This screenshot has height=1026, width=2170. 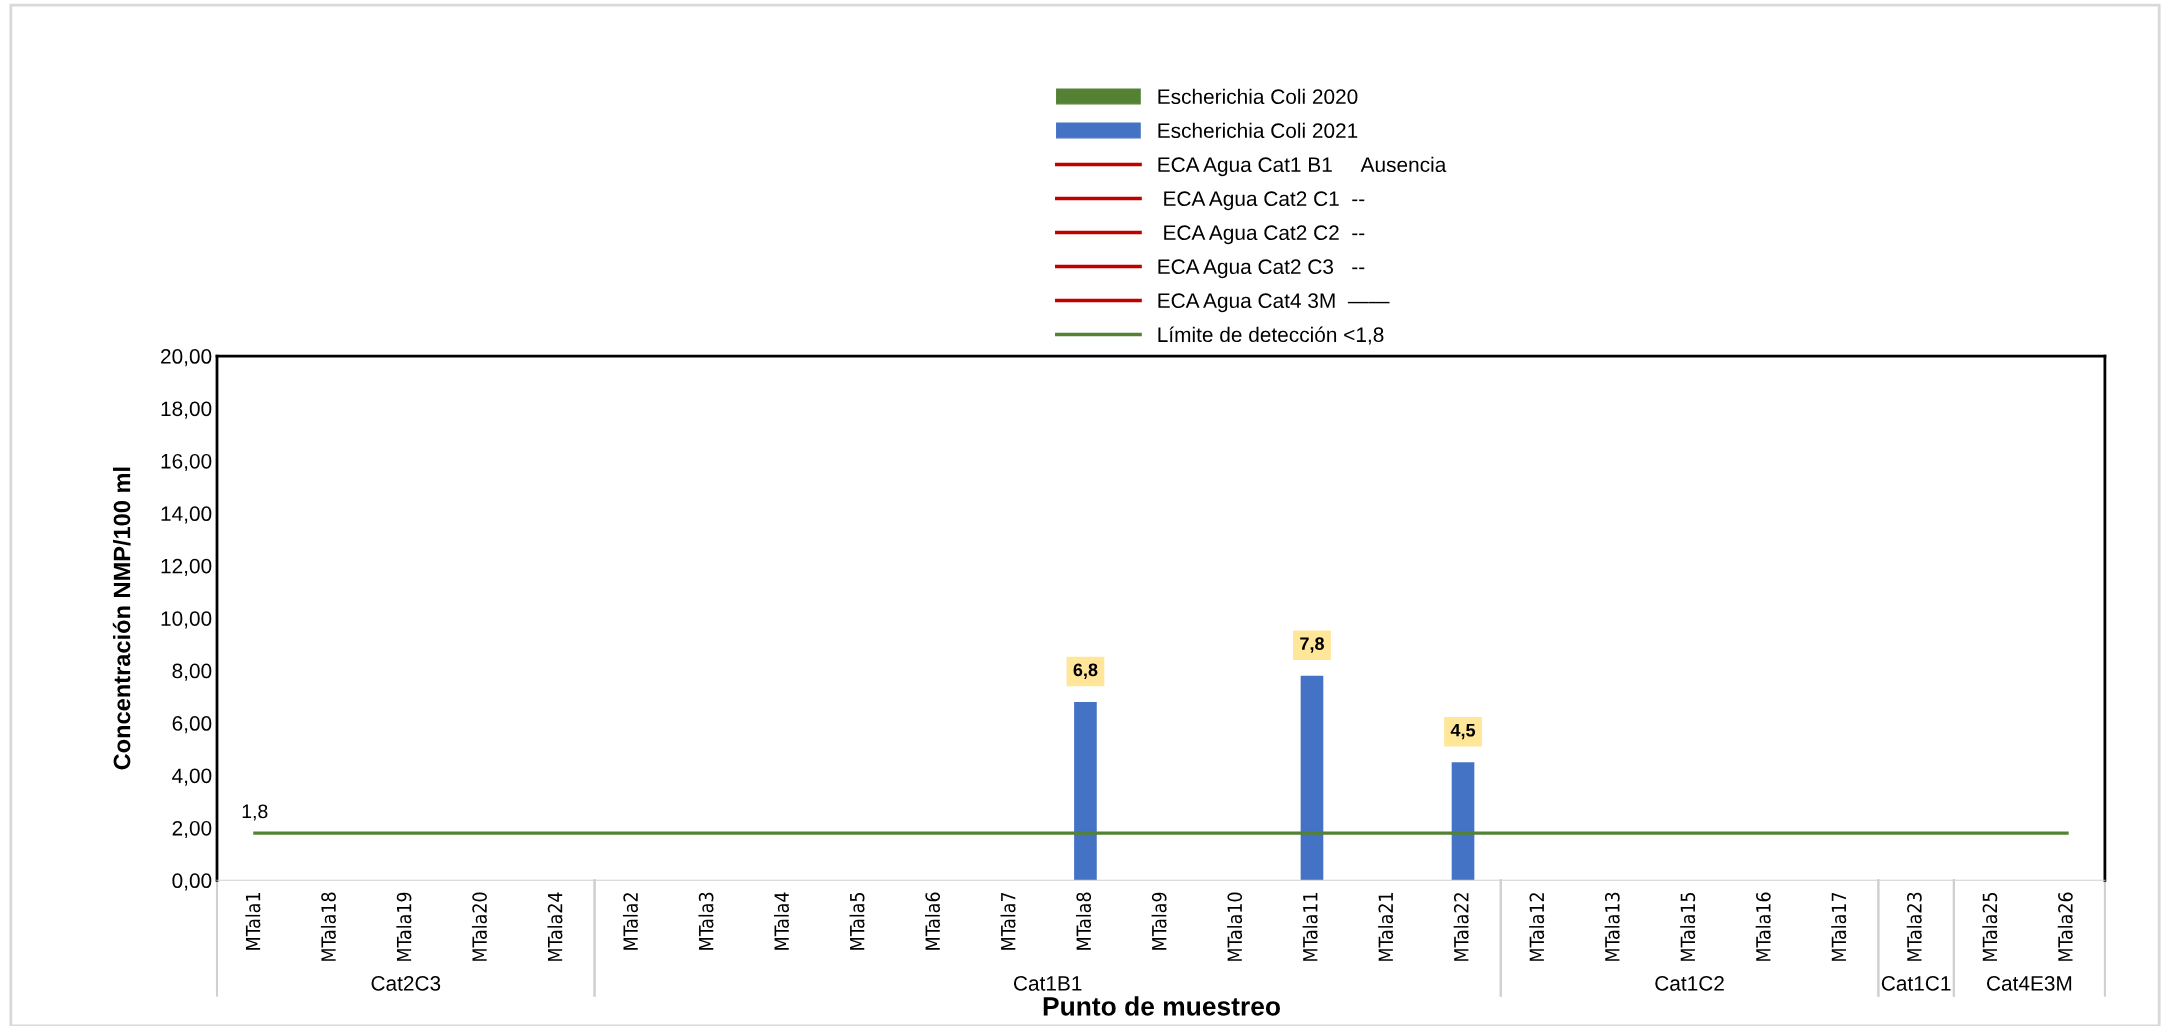 I want to click on x-tick-label: MTala21, so click(x=1386, y=927).